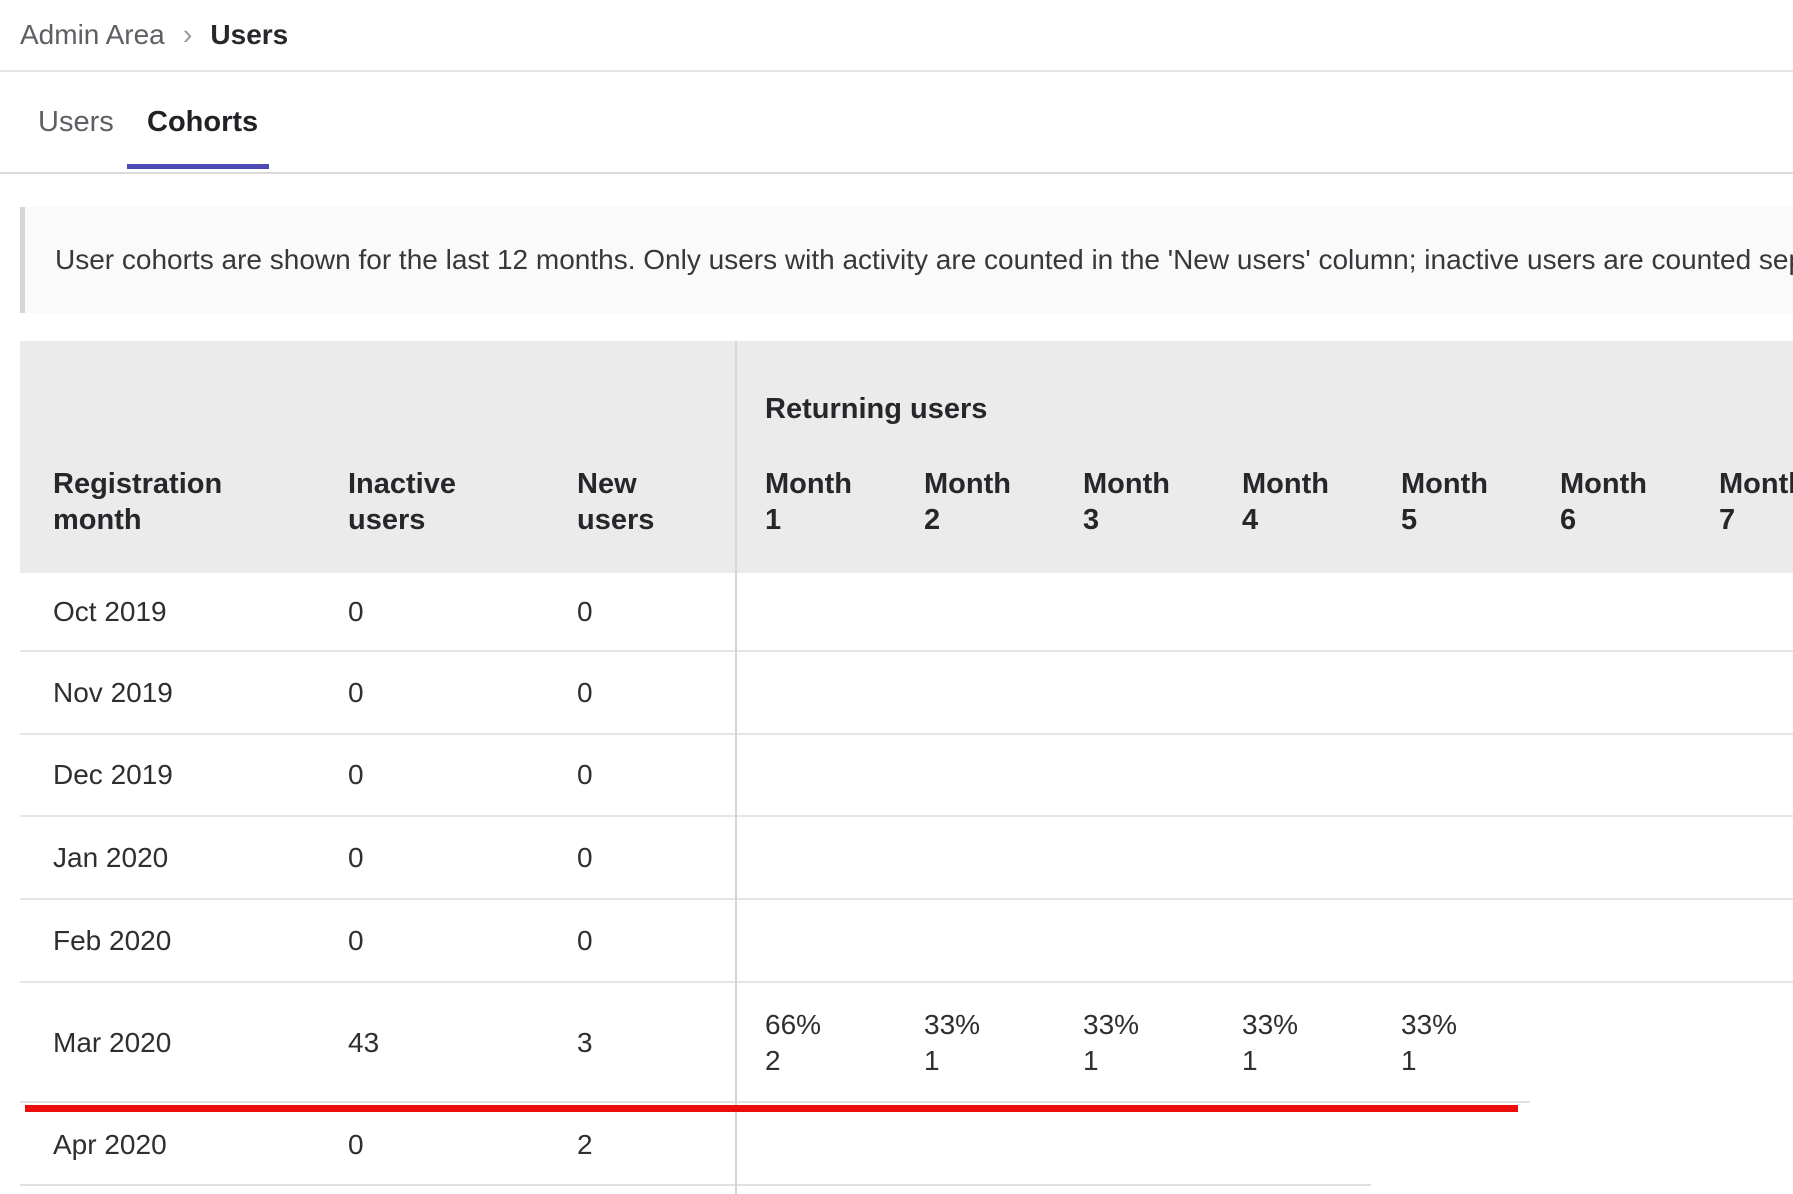  Describe the element at coordinates (1285, 502) in the screenshot. I see `col-header-month-4: Month 4` at that location.